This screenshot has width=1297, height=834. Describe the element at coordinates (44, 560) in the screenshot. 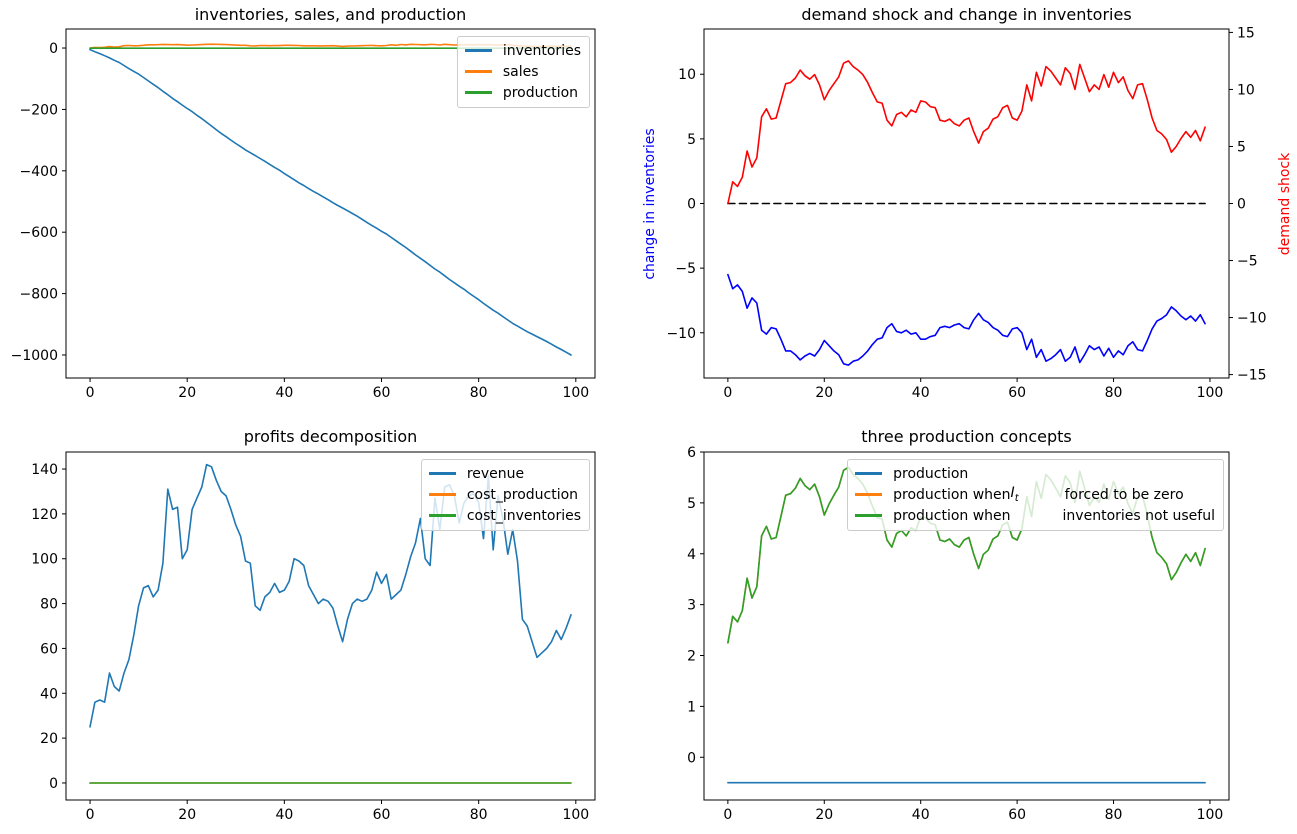

I see `y-tick-label: 100` at that location.